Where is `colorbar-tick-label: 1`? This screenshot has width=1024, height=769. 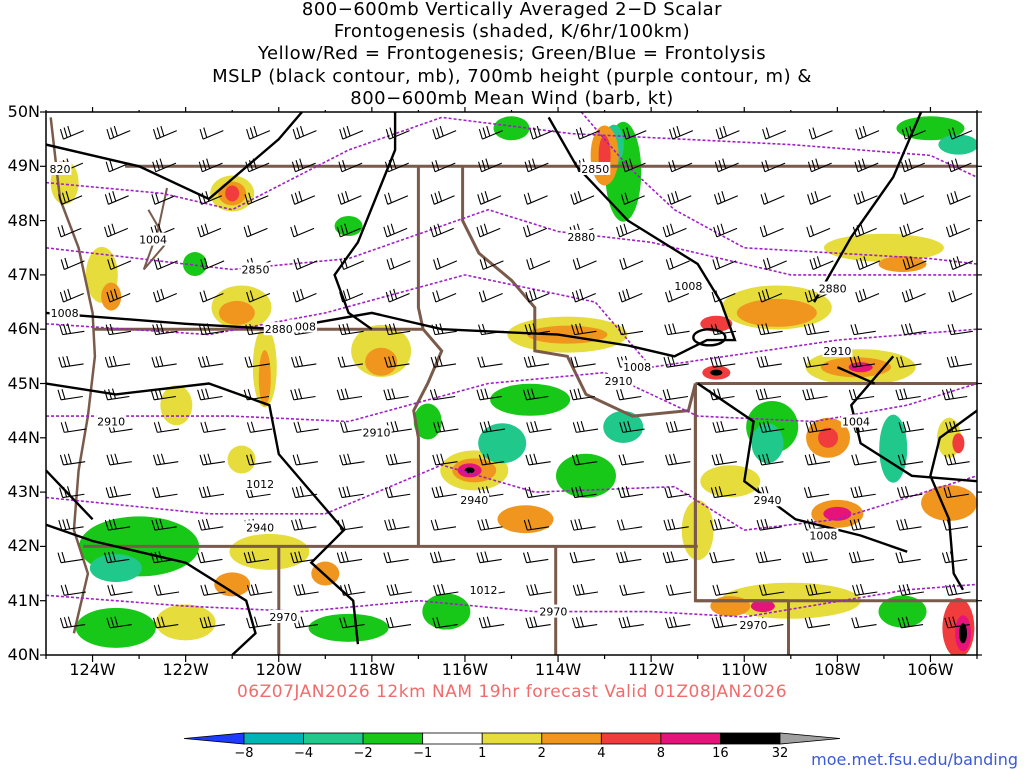 colorbar-tick-label: 1 is located at coordinates (482, 753).